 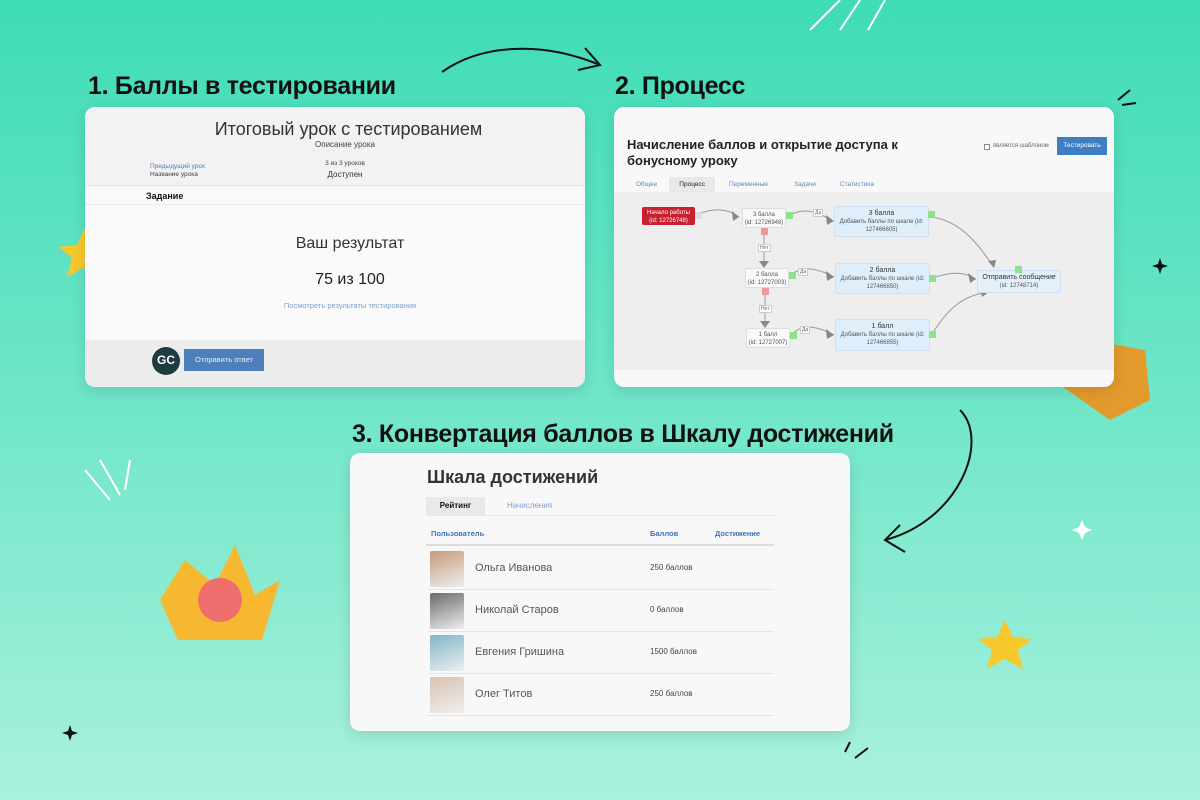 What do you see at coordinates (455, 506) in the screenshot?
I see `tab-rating: Рейтинг` at bounding box center [455, 506].